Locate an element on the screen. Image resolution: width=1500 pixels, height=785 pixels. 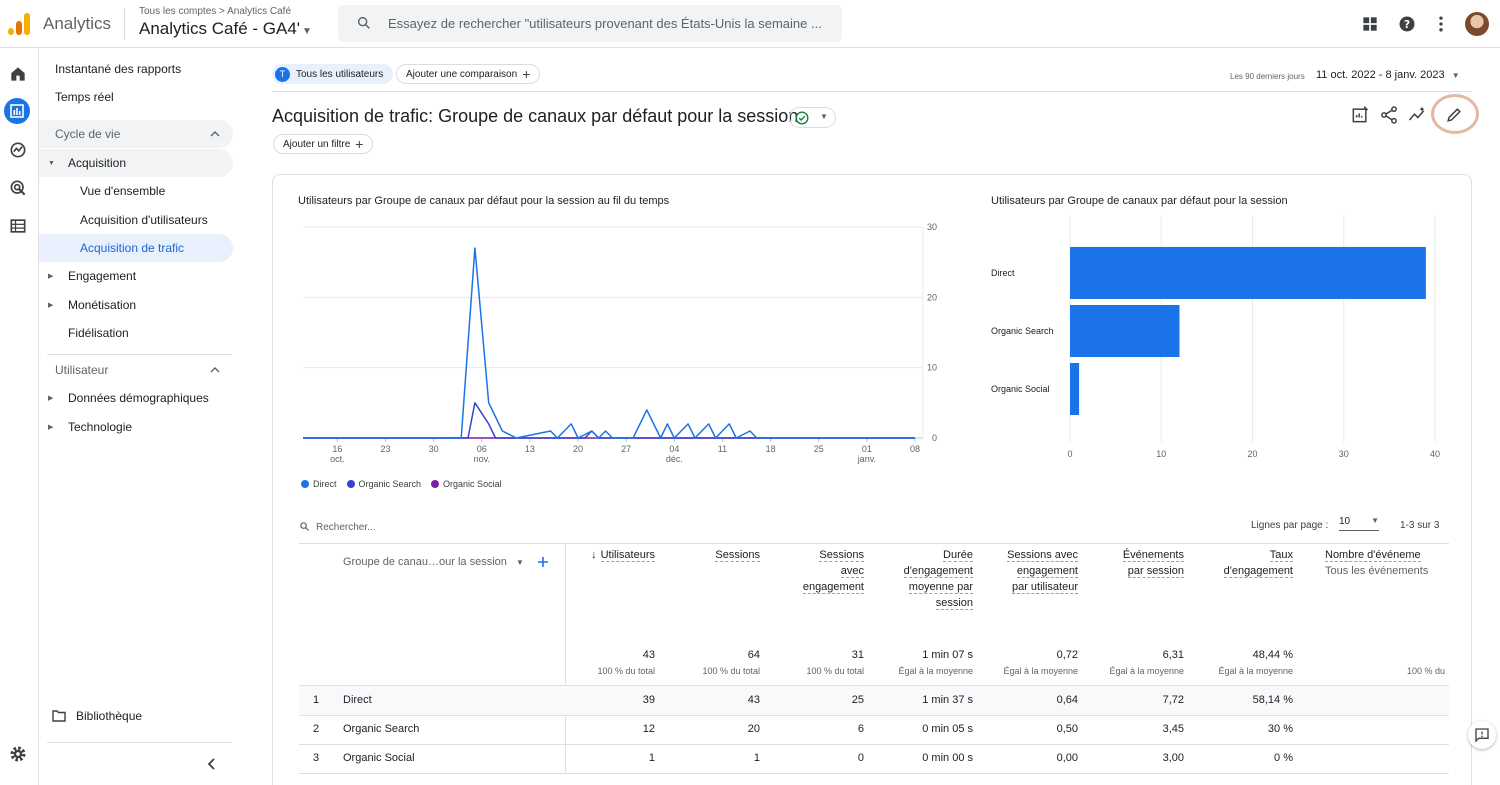
comparison-chip-all-users: T Tous les utilisateurs is located at coordinates (333, 74).